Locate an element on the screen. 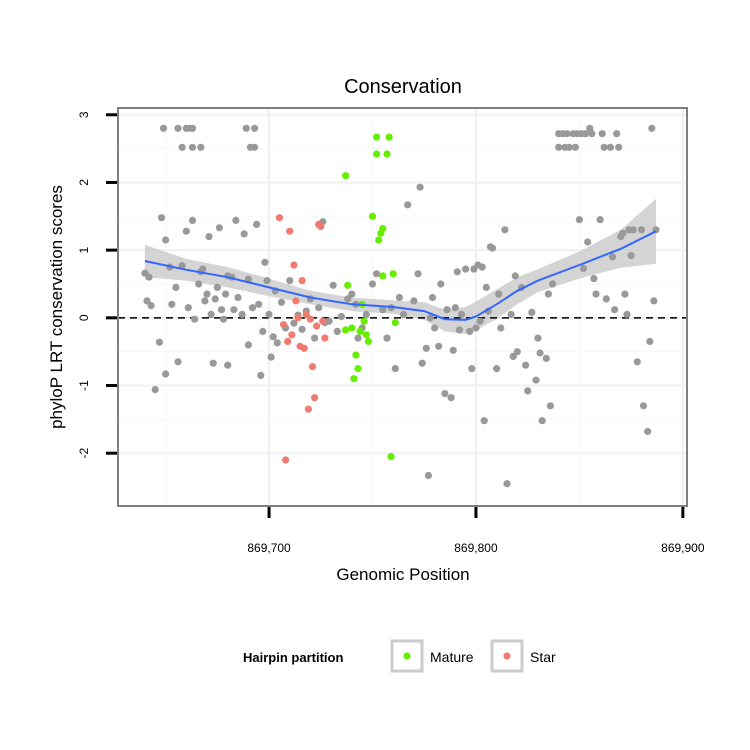 This screenshot has width=750, height=750. y-tick-label: 0 is located at coordinates (84, 317).